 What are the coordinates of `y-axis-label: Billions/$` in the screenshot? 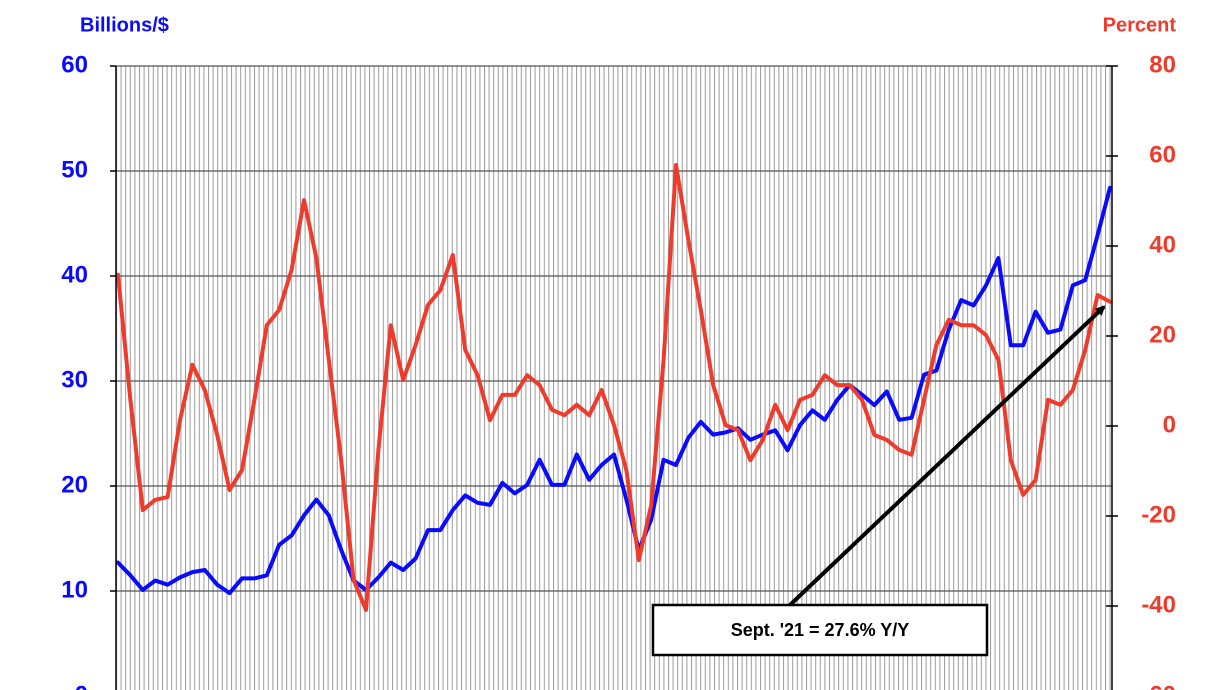 It's located at (124, 25).